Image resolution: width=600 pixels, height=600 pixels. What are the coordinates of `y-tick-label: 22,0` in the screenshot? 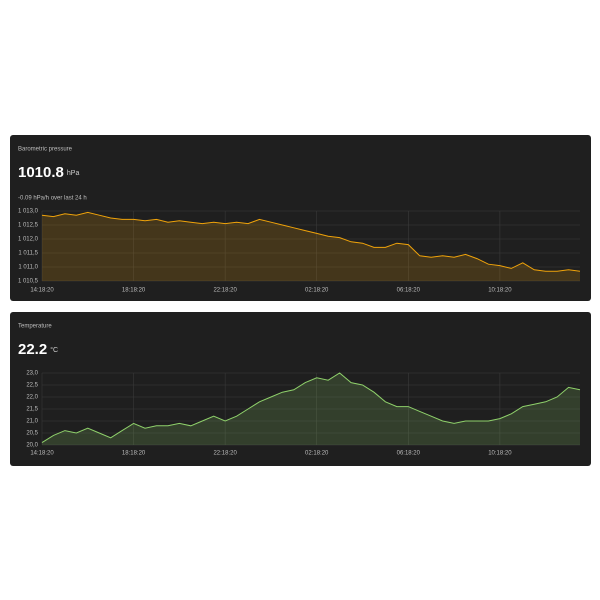 It's located at (32, 398).